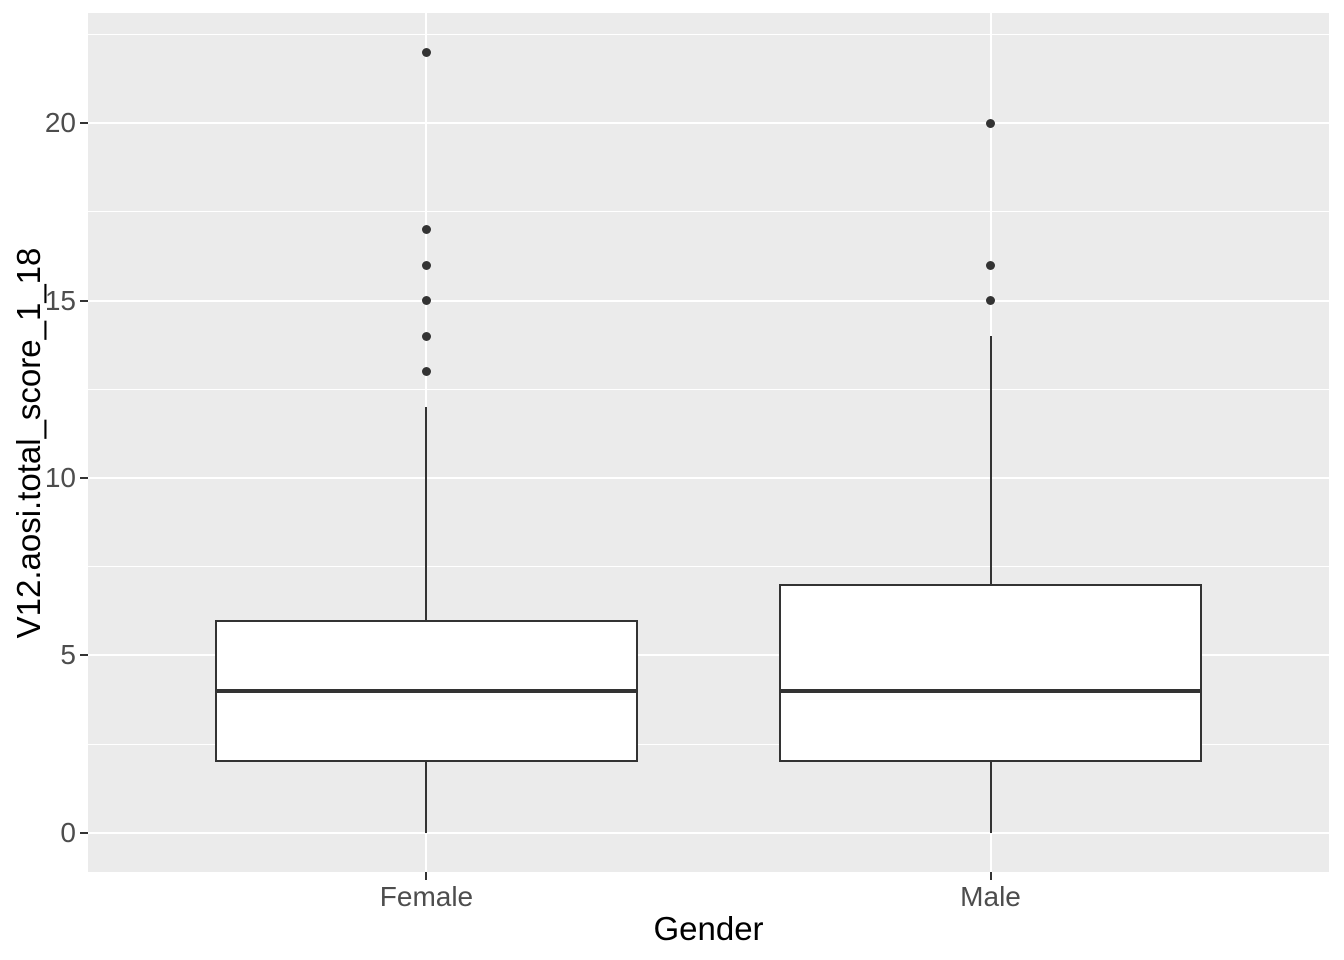  Describe the element at coordinates (60, 123) in the screenshot. I see `y-tick-label: 20` at that location.